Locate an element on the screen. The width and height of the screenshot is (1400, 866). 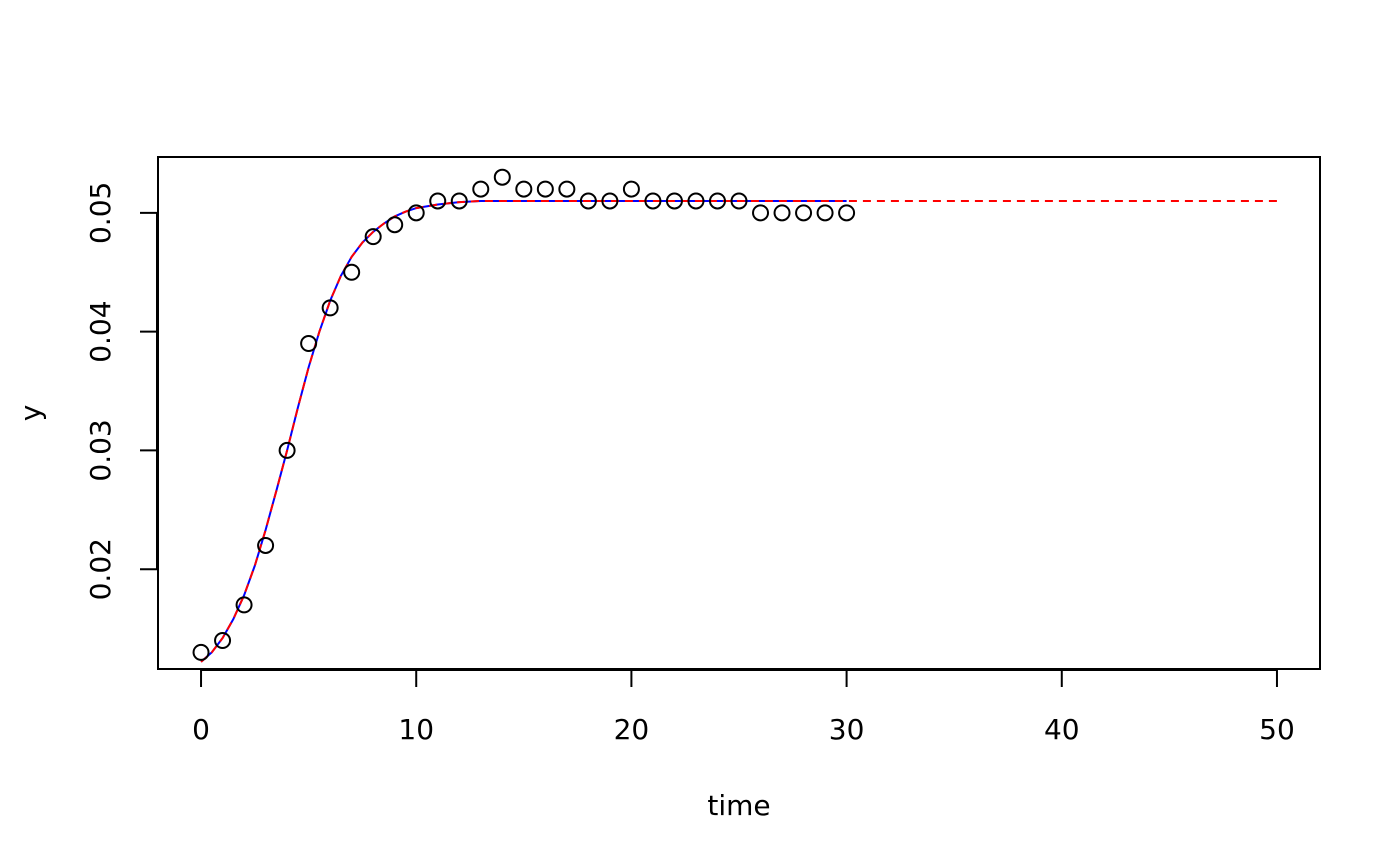
x-tick-label: 20 is located at coordinates (632, 729).